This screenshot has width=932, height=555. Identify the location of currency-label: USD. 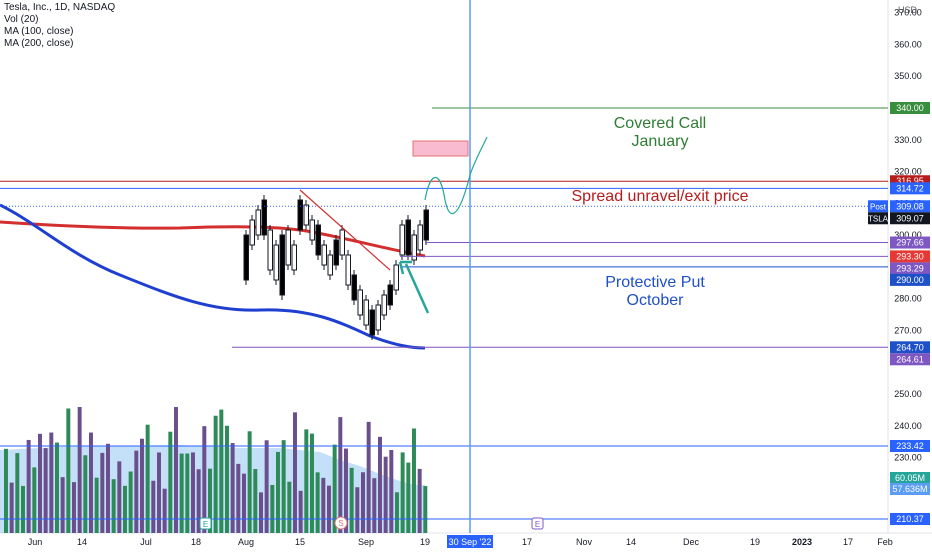
(908, 10).